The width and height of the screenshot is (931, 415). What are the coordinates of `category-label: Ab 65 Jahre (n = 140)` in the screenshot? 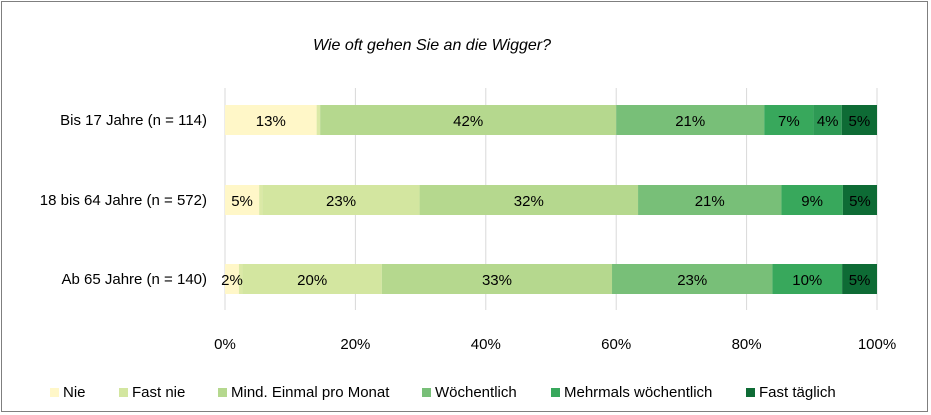 It's located at (134, 279).